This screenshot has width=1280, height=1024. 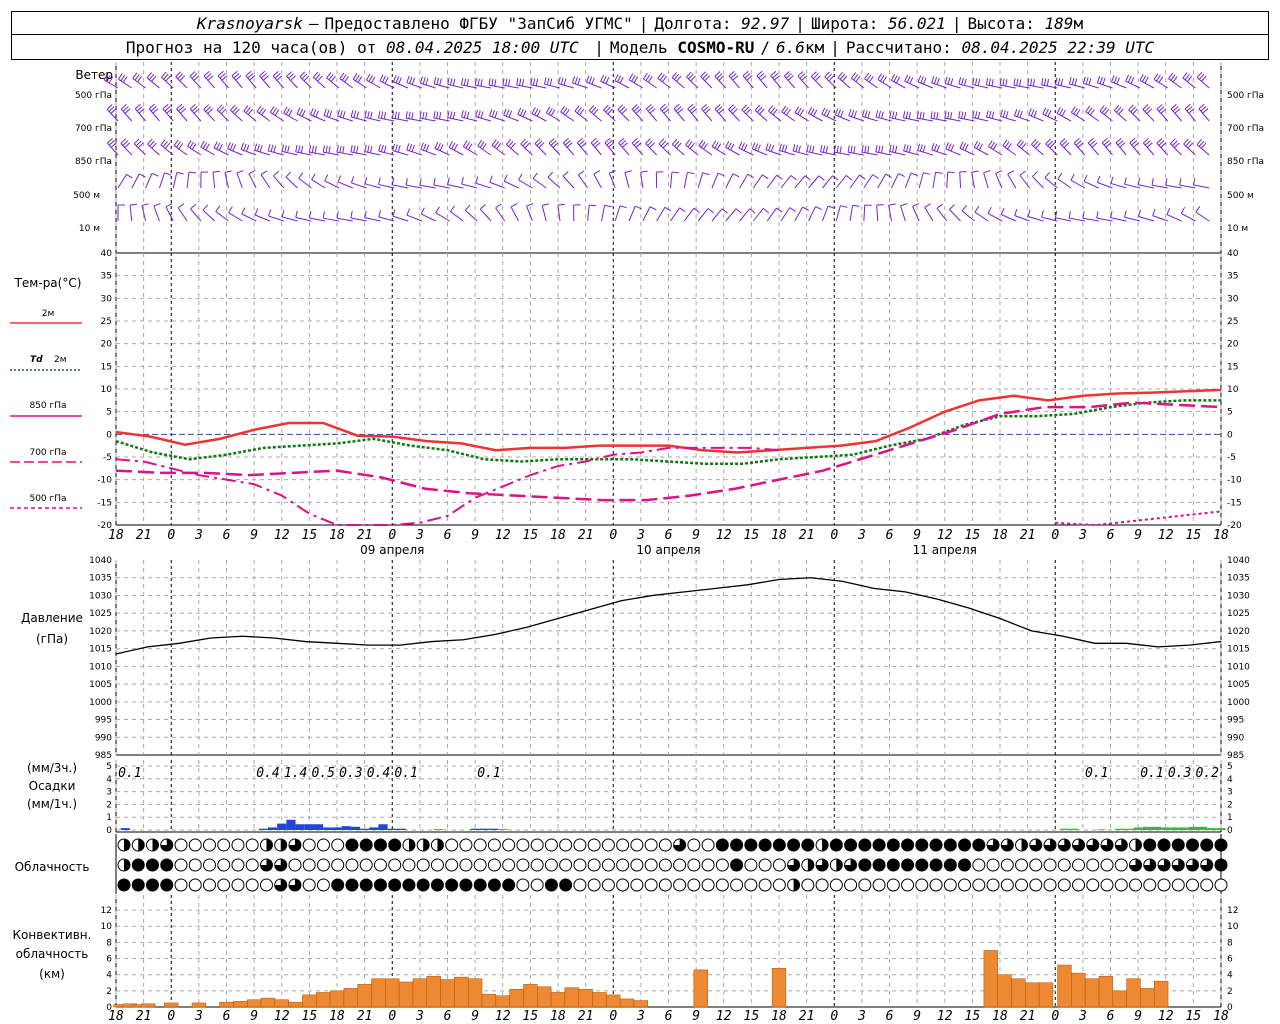 What do you see at coordinates (337, 828) in the screenshot?
I see `precip-bar` at bounding box center [337, 828].